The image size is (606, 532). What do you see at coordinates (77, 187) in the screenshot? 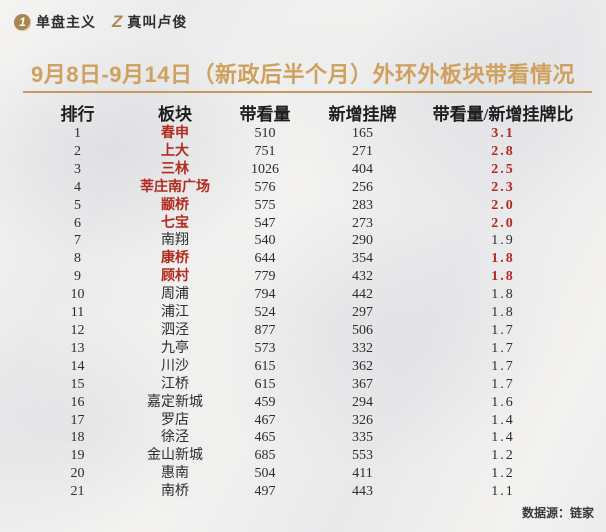
I see `rank-cell: 4` at bounding box center [77, 187].